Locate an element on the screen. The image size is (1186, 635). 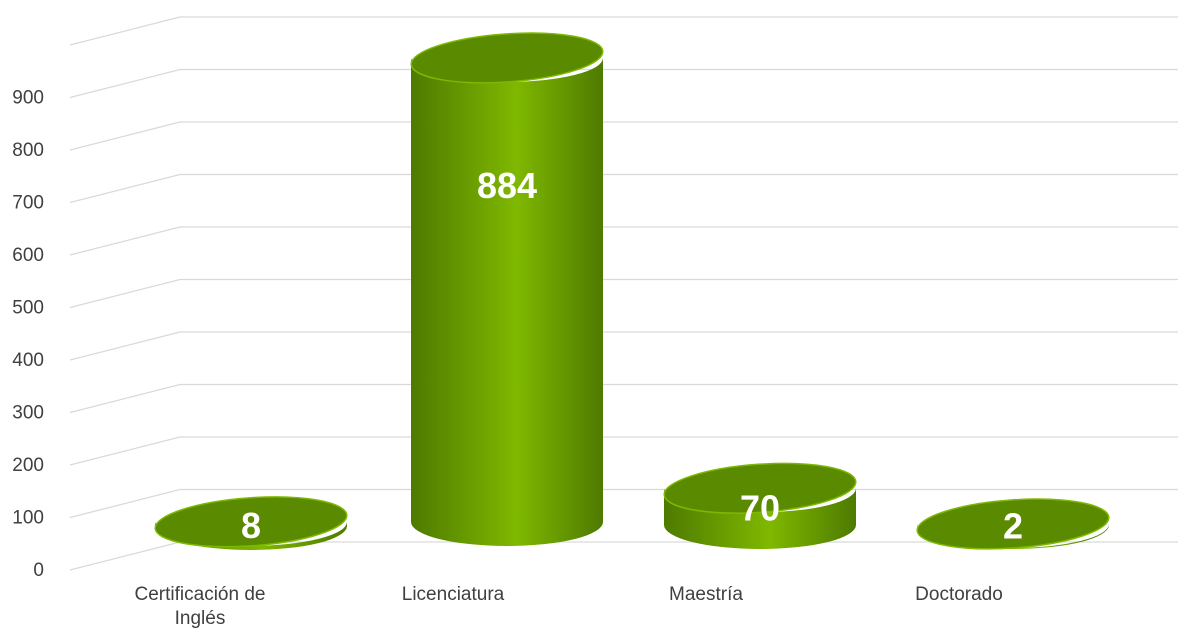
data-label: 8 is located at coordinates (251, 525).